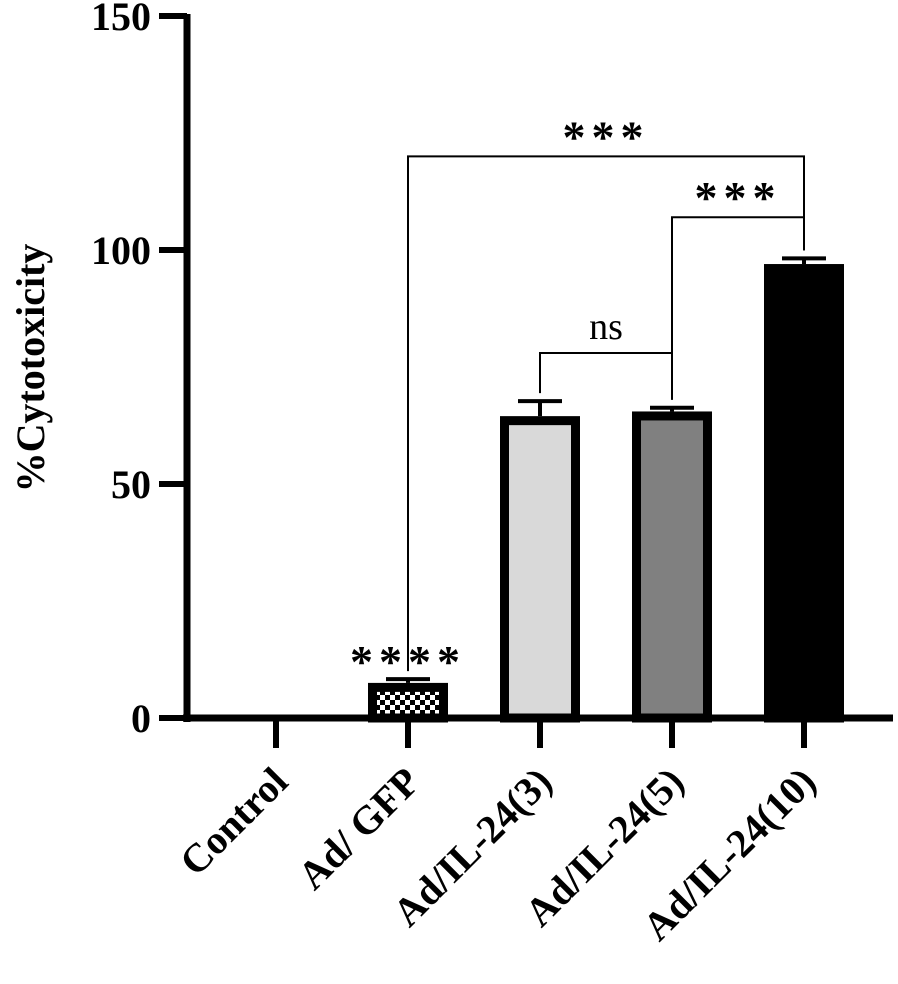 This screenshot has width=898, height=984. I want to click on y-tick-label: 50, so click(131, 484).